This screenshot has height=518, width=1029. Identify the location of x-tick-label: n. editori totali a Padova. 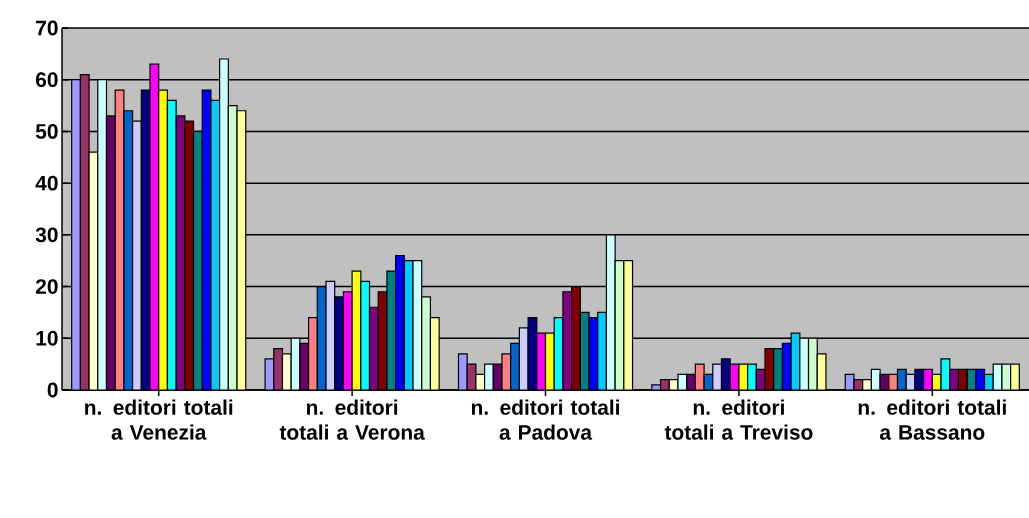
(545, 419).